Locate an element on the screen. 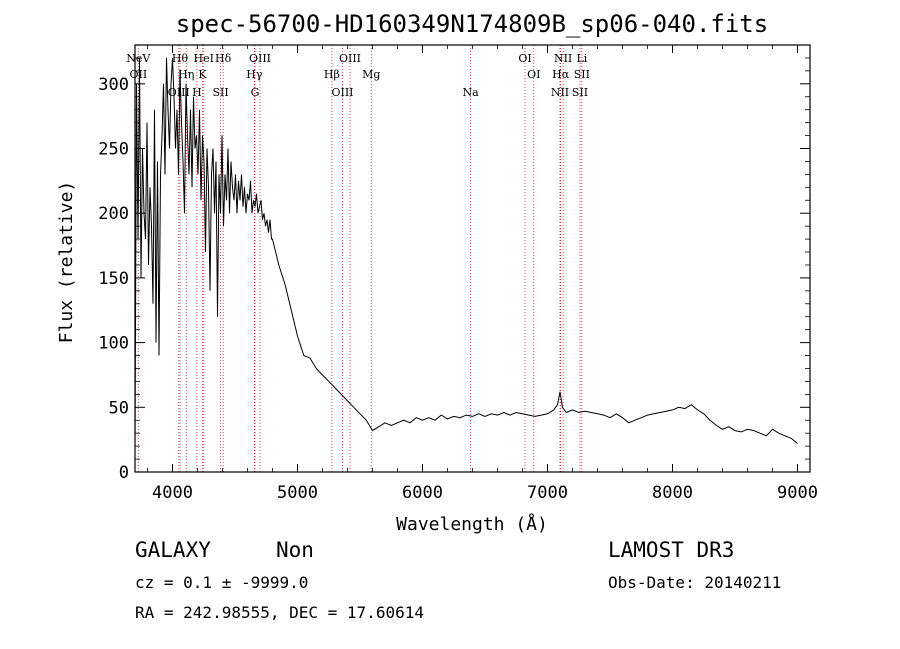 The height and width of the screenshot is (649, 900). line-label-19: OI is located at coordinates (533, 74).